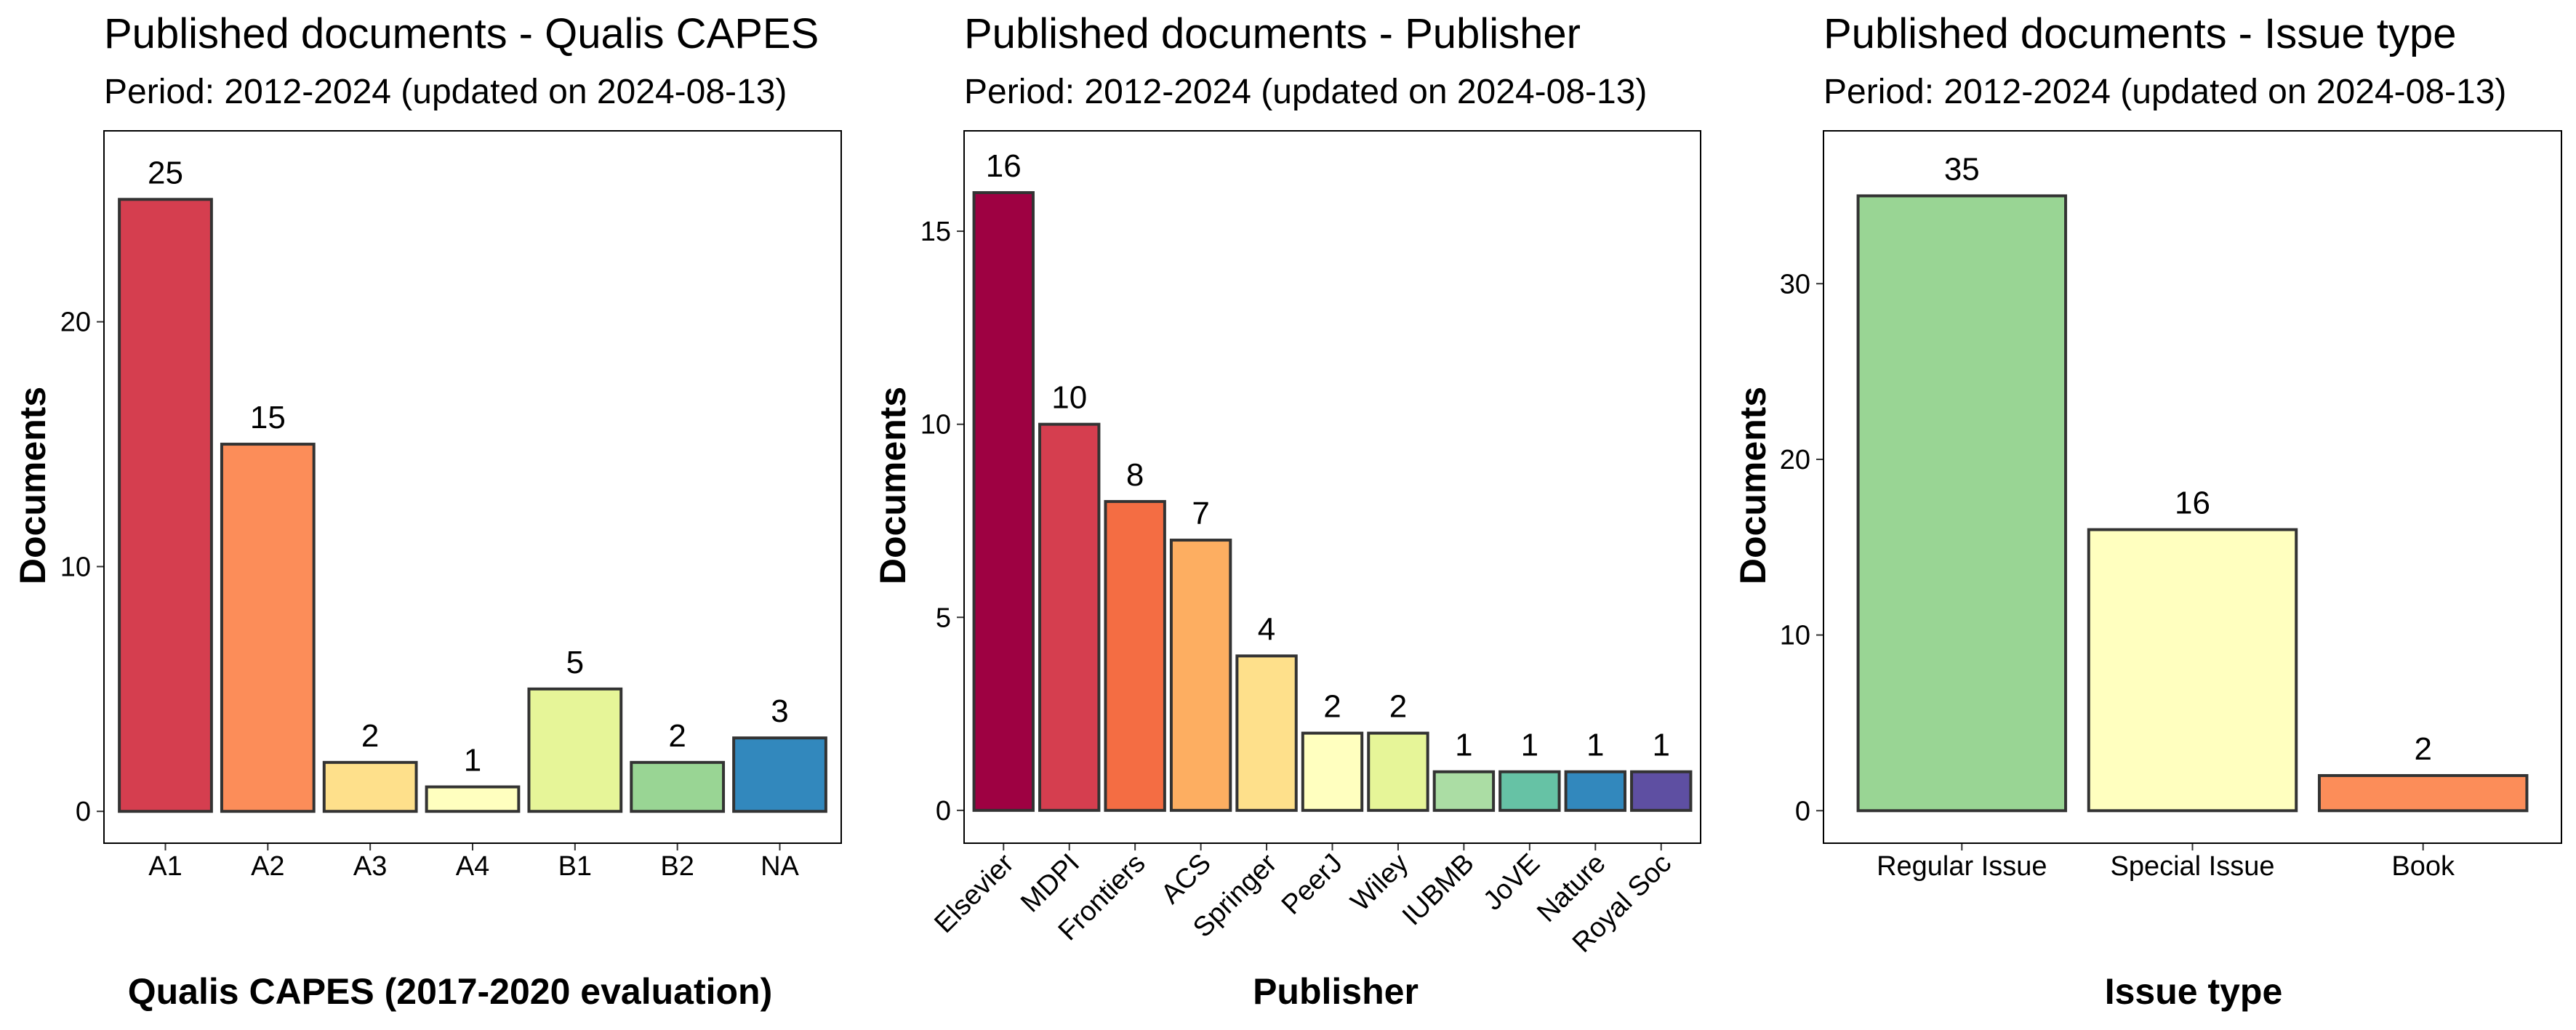 The width and height of the screenshot is (2576, 1030). I want to click on x-tick-label-regular-issue: Regular Issue, so click(1962, 867).